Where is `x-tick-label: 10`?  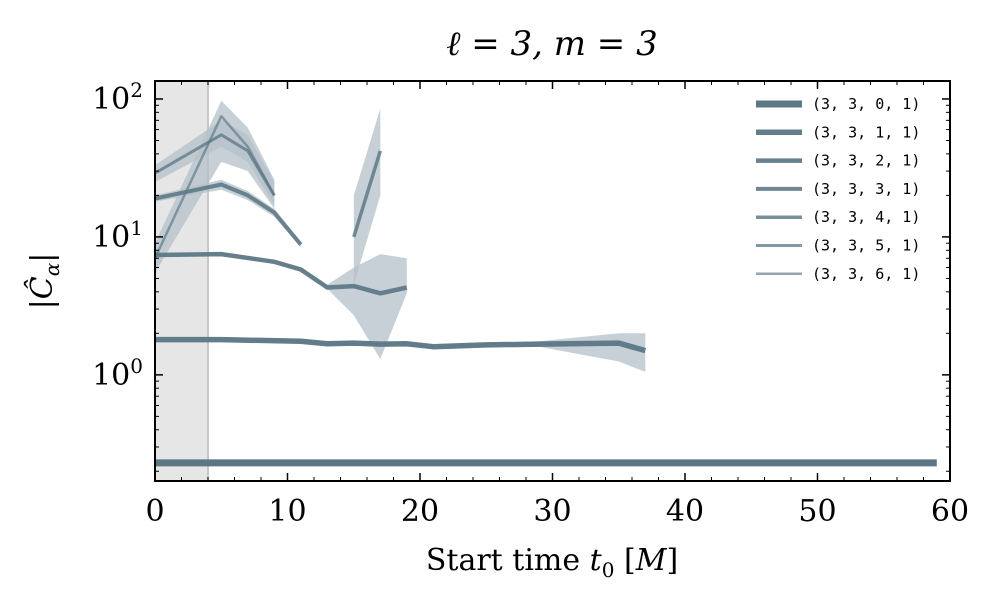 x-tick-label: 10 is located at coordinates (287, 511).